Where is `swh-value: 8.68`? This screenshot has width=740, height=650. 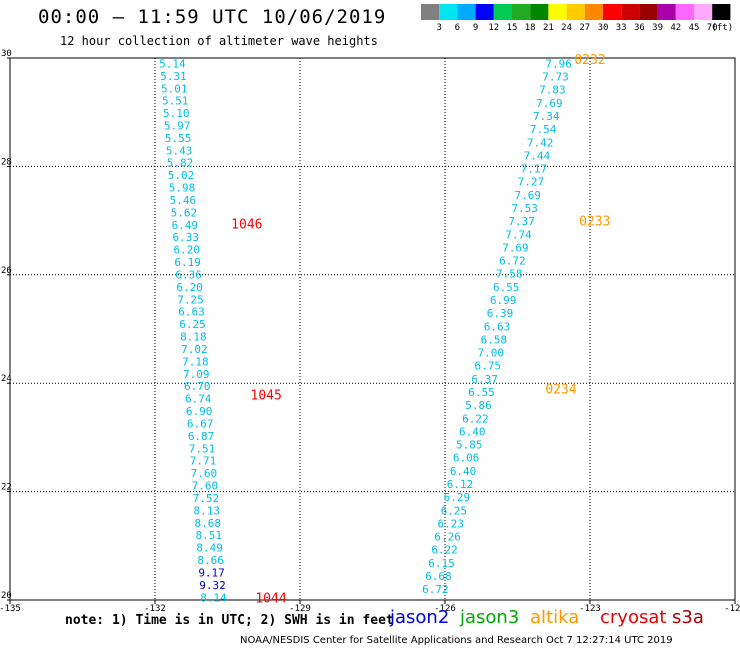
swh-value: 8.68 is located at coordinates (208, 523).